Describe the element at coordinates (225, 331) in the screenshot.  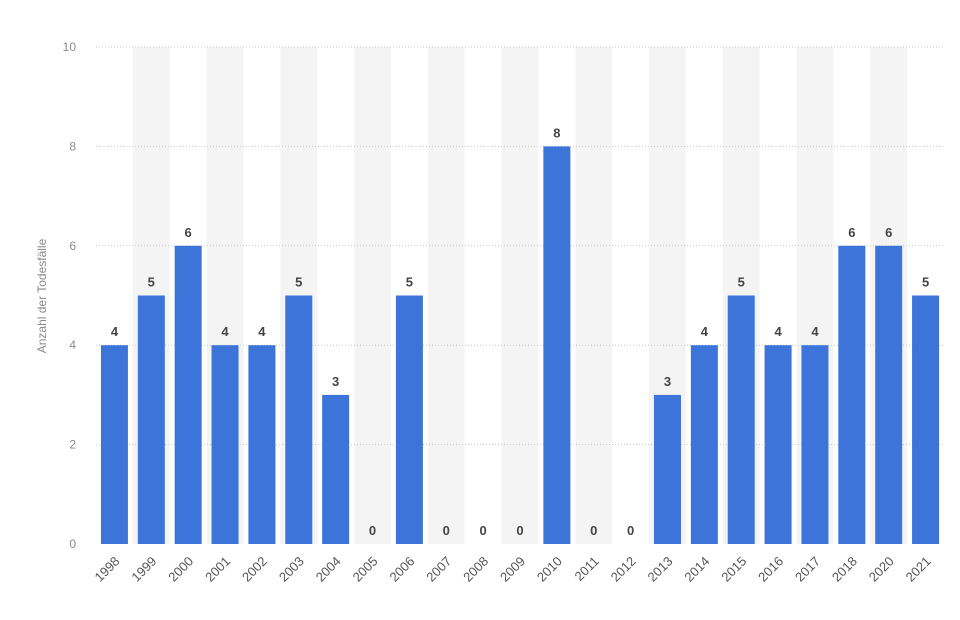
I see `value-label-2001: 4` at that location.